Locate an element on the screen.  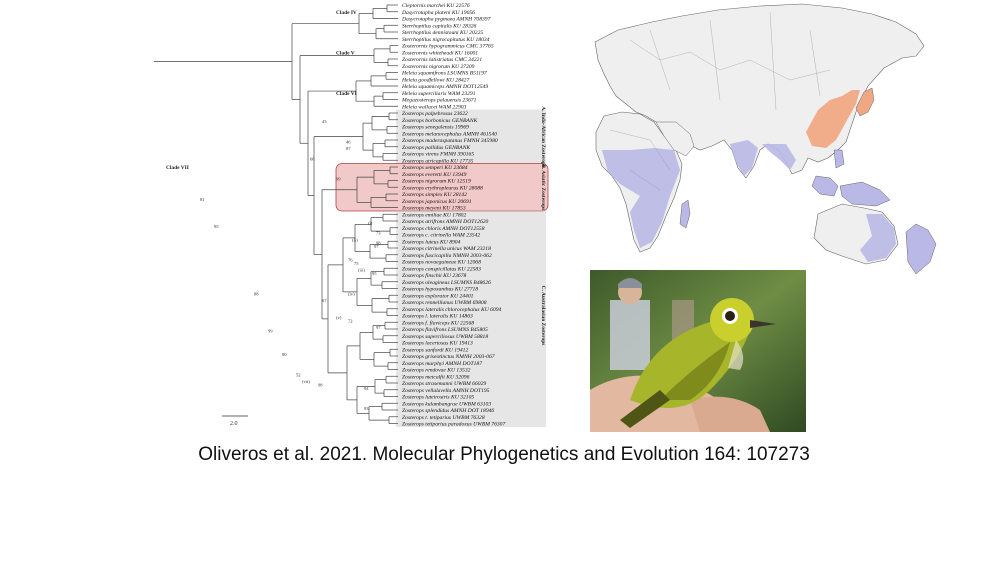
clade-label: Clade VII is located at coordinates (177, 168).